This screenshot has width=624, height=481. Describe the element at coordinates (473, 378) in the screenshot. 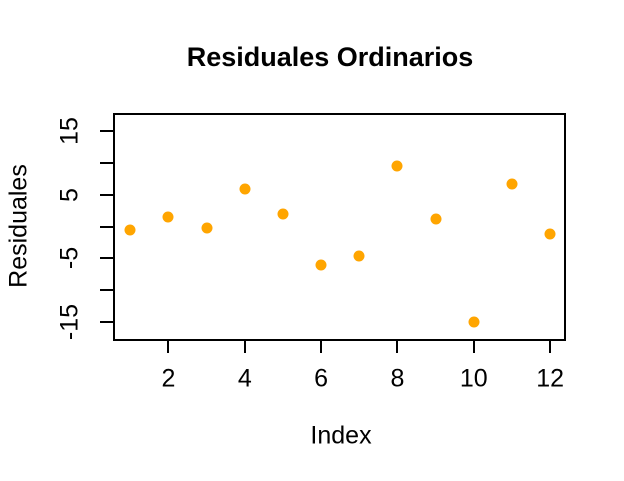

I see `x-tick-label: 10` at that location.